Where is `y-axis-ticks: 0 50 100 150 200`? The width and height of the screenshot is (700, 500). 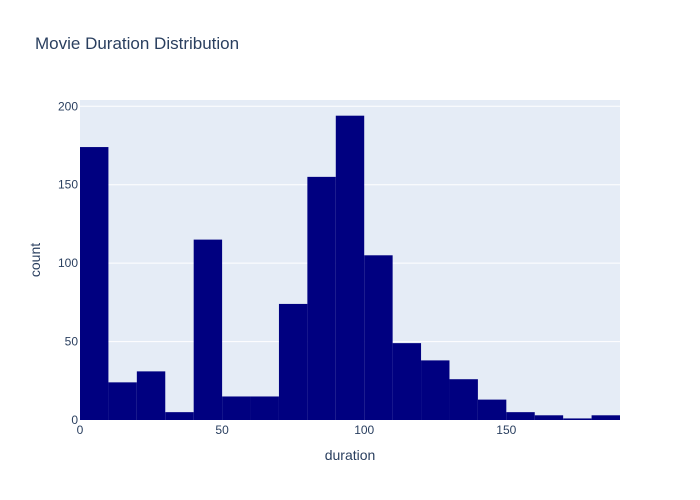
y-axis-ticks: 0 50 100 150 200 is located at coordinates (68, 263).